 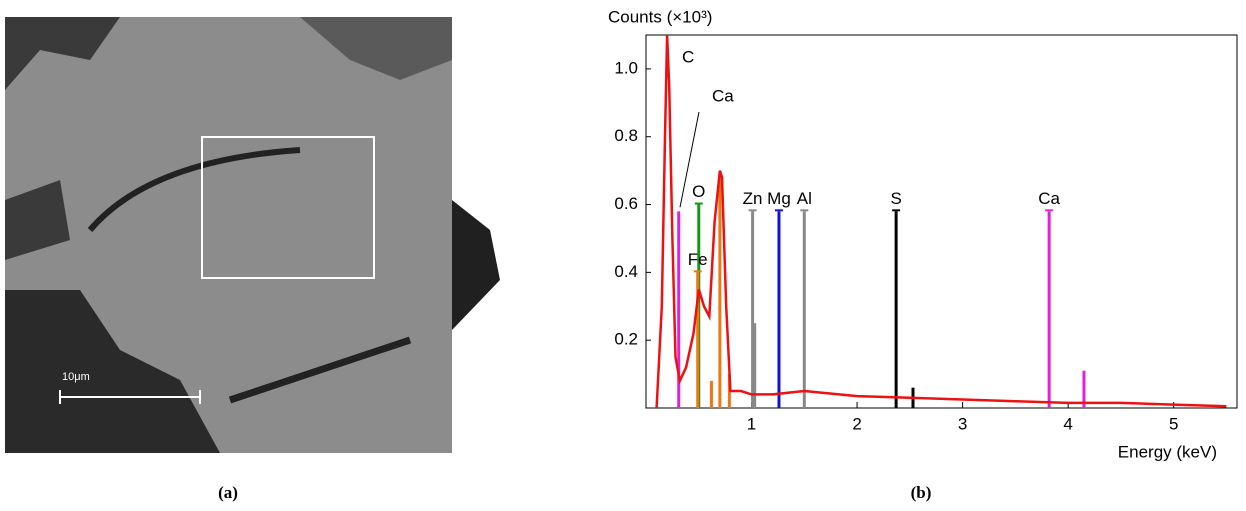 What do you see at coordinates (688, 56) in the screenshot?
I see `annotation: C` at bounding box center [688, 56].